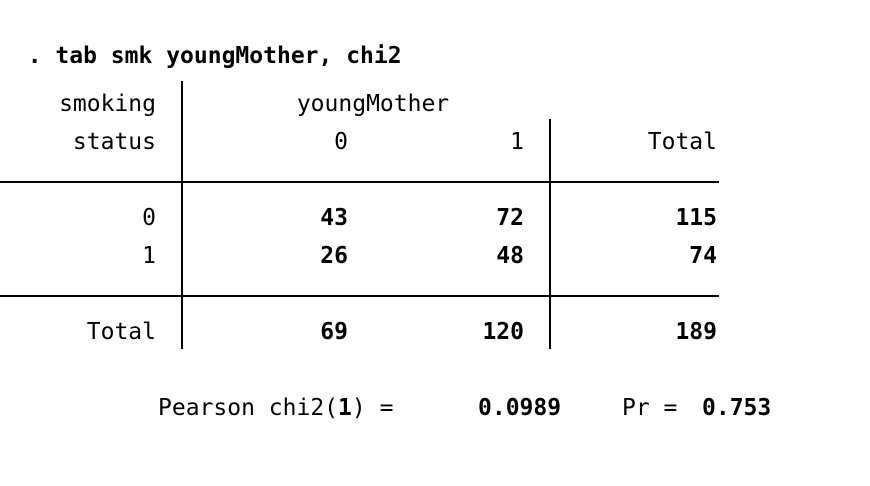  What do you see at coordinates (341, 142) in the screenshot?
I see `column-header-0: 0` at bounding box center [341, 142].